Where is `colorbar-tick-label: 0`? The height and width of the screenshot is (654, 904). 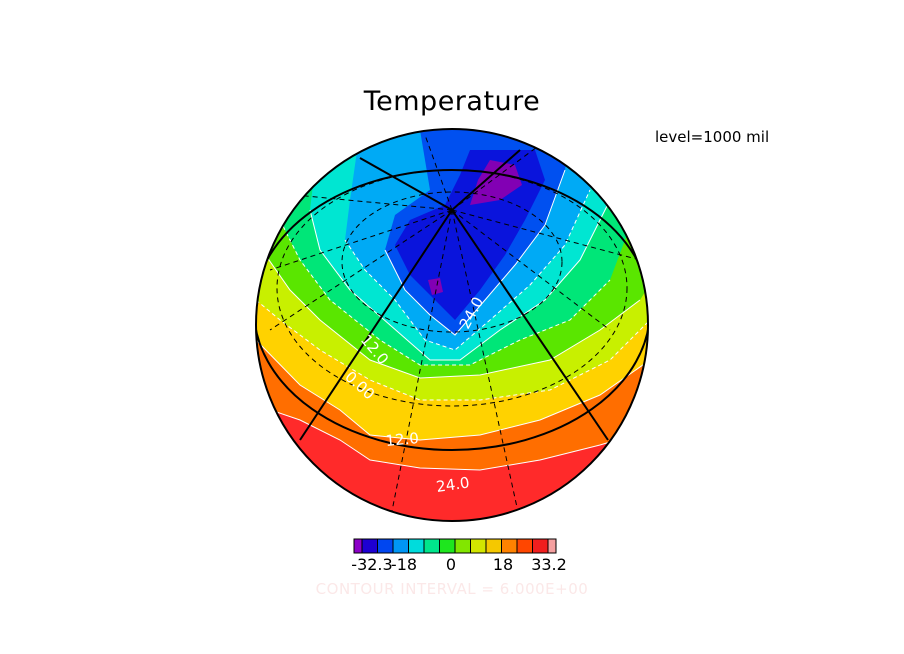
colorbar-tick-label: 0 is located at coordinates (451, 564).